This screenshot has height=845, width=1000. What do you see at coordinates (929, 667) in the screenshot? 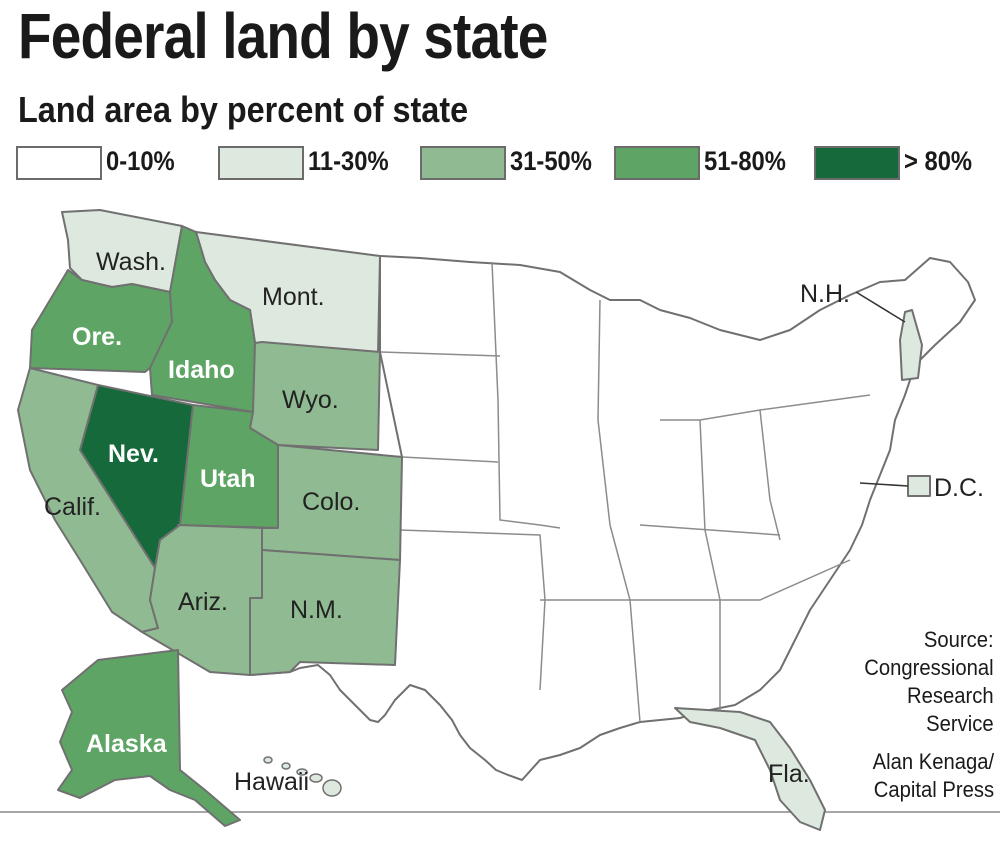
I see `source-line: Congressional` at bounding box center [929, 667].